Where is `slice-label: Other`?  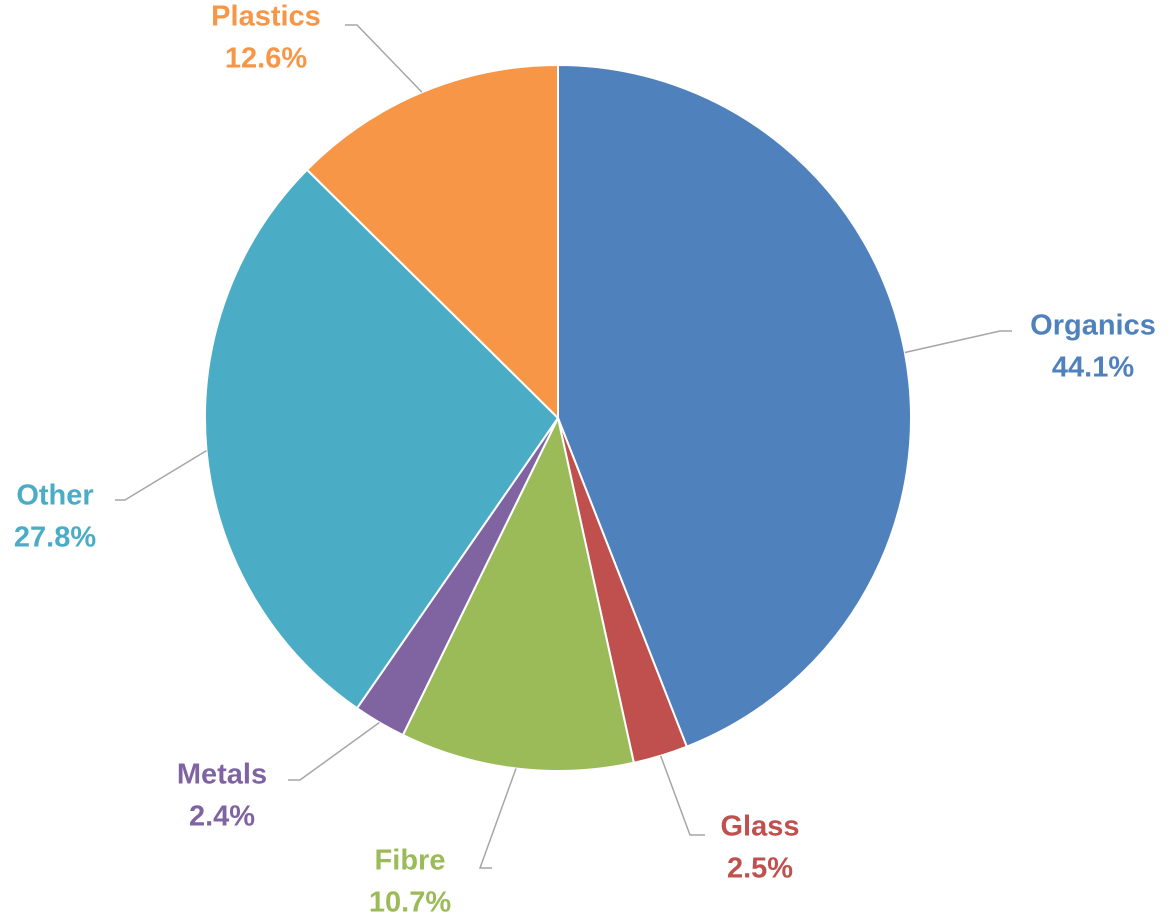 slice-label: Other is located at coordinates (54, 496).